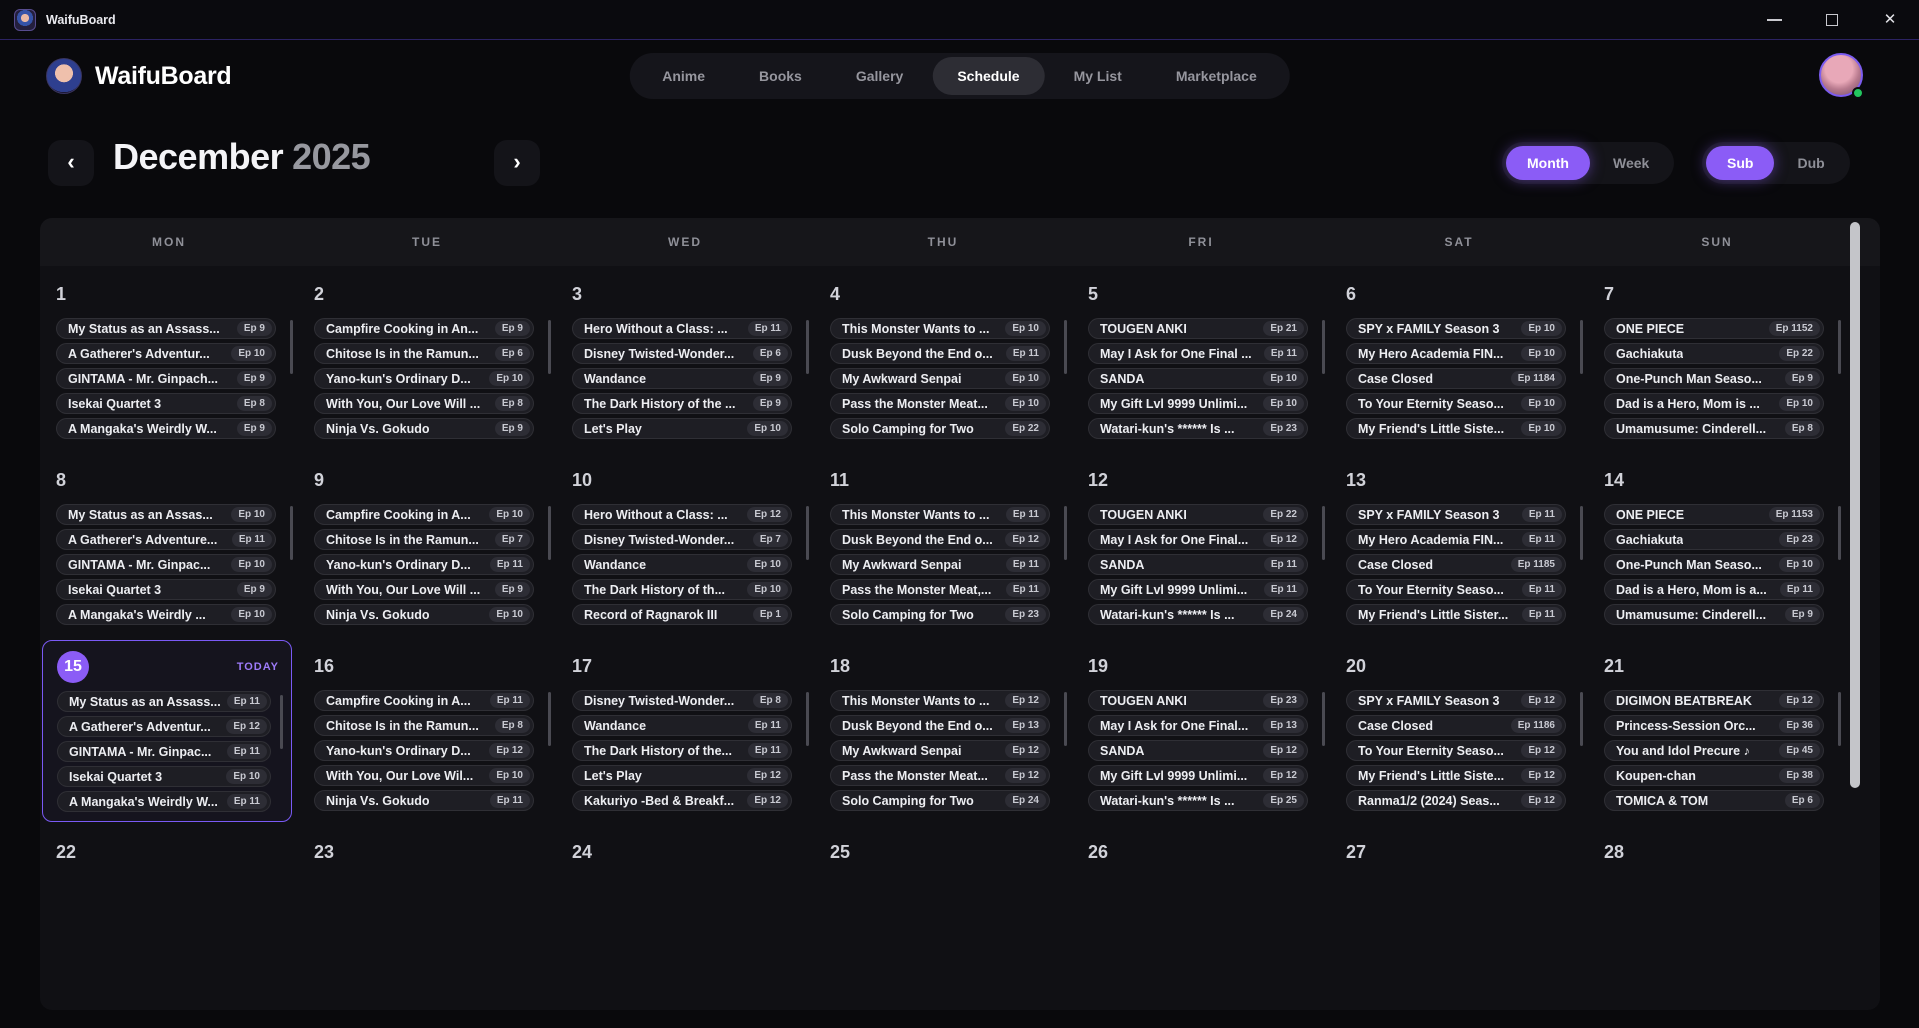  Describe the element at coordinates (940, 614) in the screenshot. I see `episode-entry: Solo Camping for Two Ep 23` at that location.